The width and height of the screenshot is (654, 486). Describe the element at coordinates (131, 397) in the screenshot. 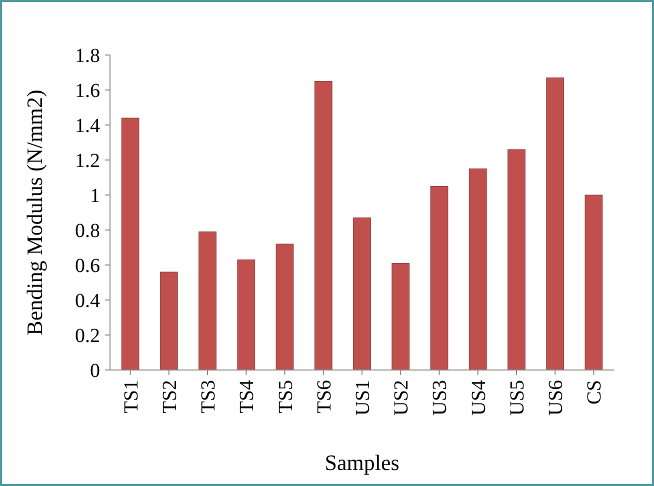

I see `x-tick-label: TS1` at that location.